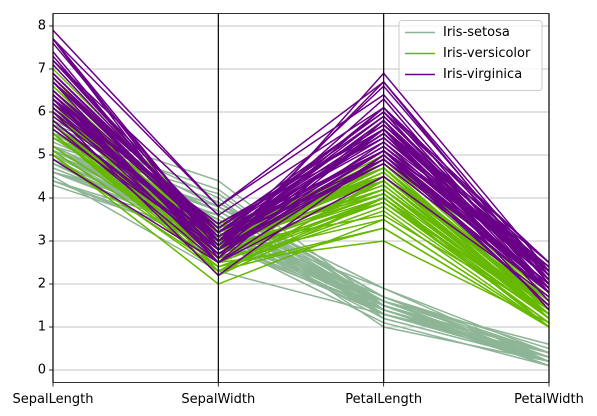 This screenshot has width=597, height=416. Describe the element at coordinates (42, 154) in the screenshot. I see `y-tick-label: 5` at that location.